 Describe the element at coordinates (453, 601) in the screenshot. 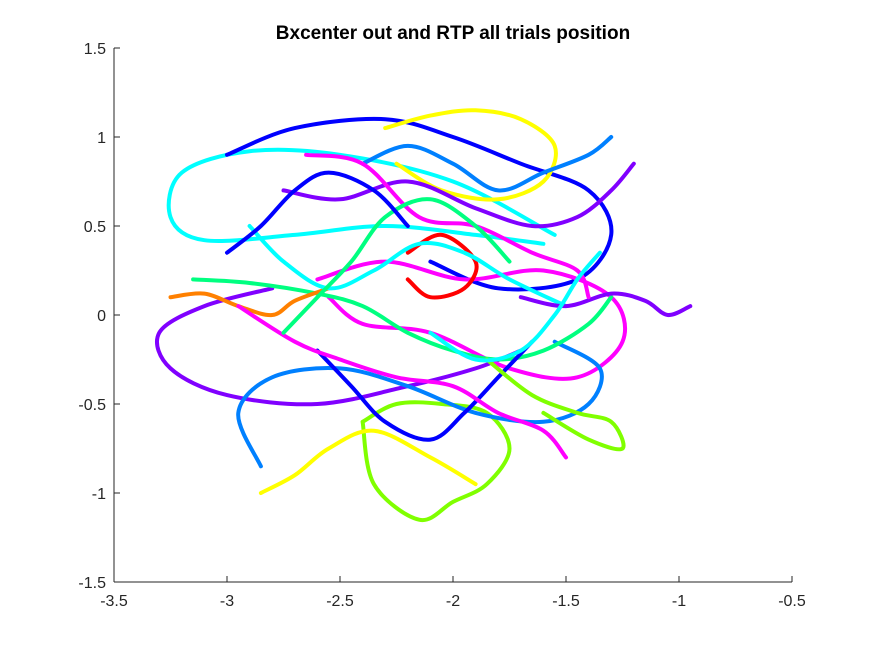

I see `x-tick-label: -2` at that location.